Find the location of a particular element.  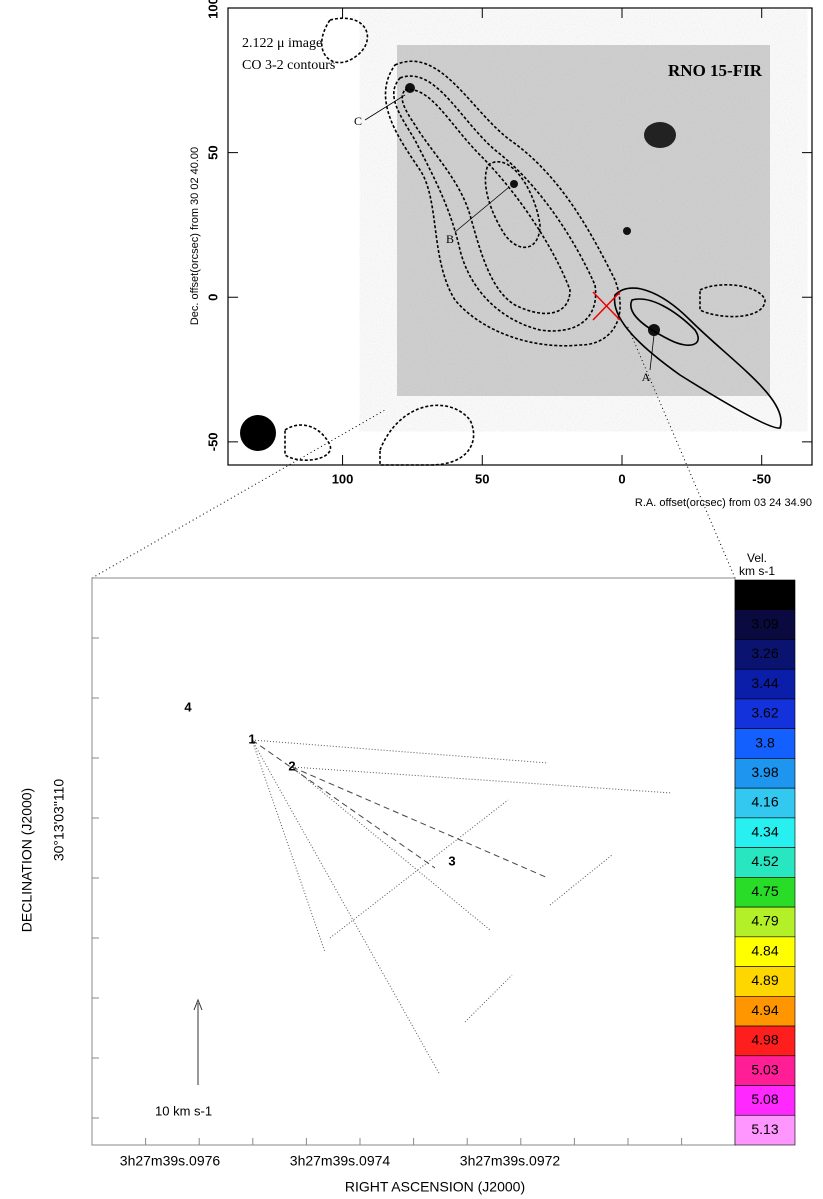

y-tick-label: 50 is located at coordinates (212, 152).